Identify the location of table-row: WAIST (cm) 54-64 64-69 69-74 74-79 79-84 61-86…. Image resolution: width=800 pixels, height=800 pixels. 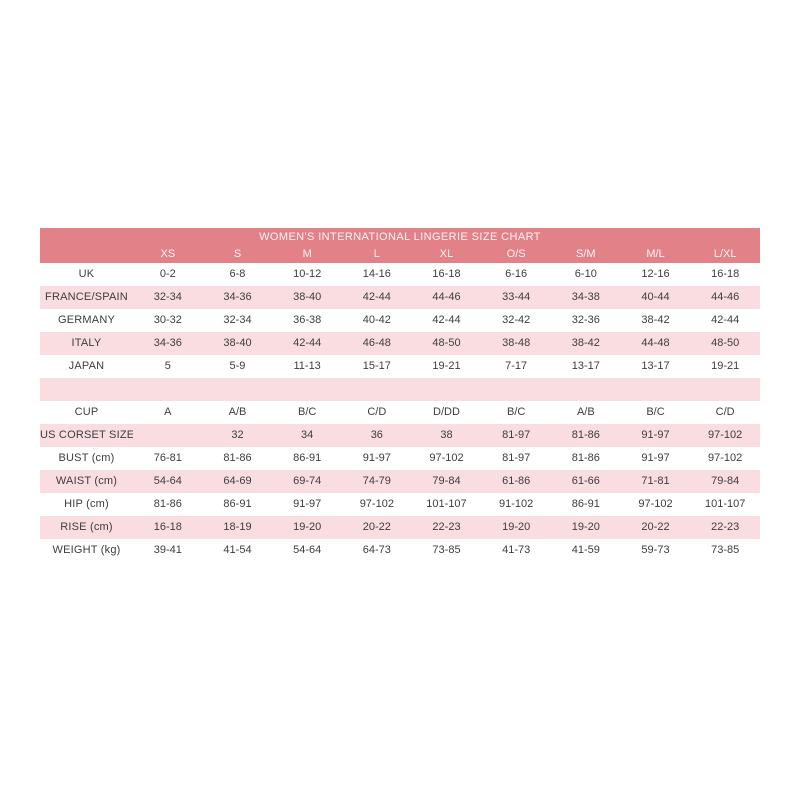
(400, 481).